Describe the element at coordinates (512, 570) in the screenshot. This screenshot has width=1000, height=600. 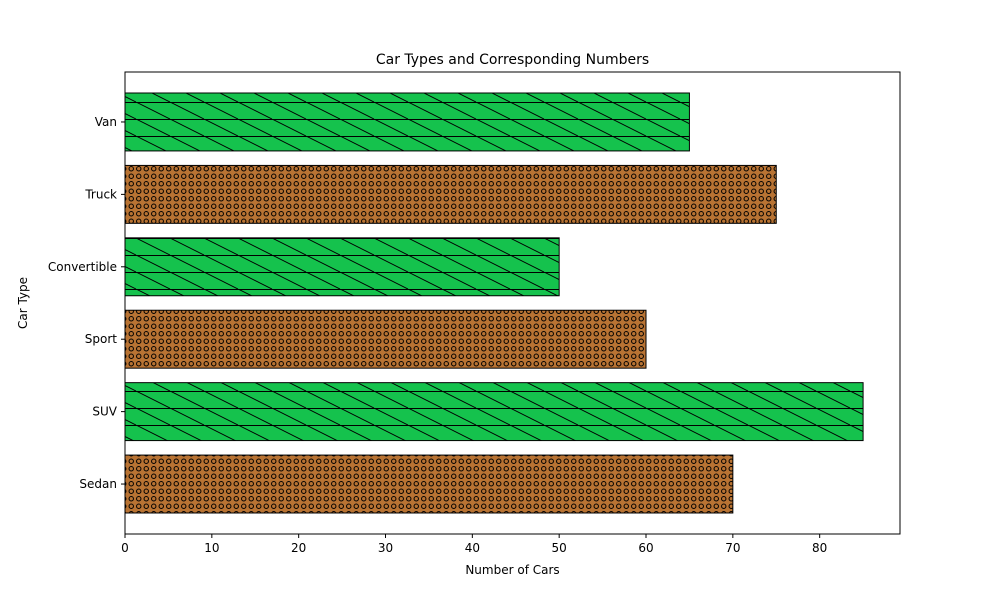
I see `x-axis-label: Number of Cars` at that location.